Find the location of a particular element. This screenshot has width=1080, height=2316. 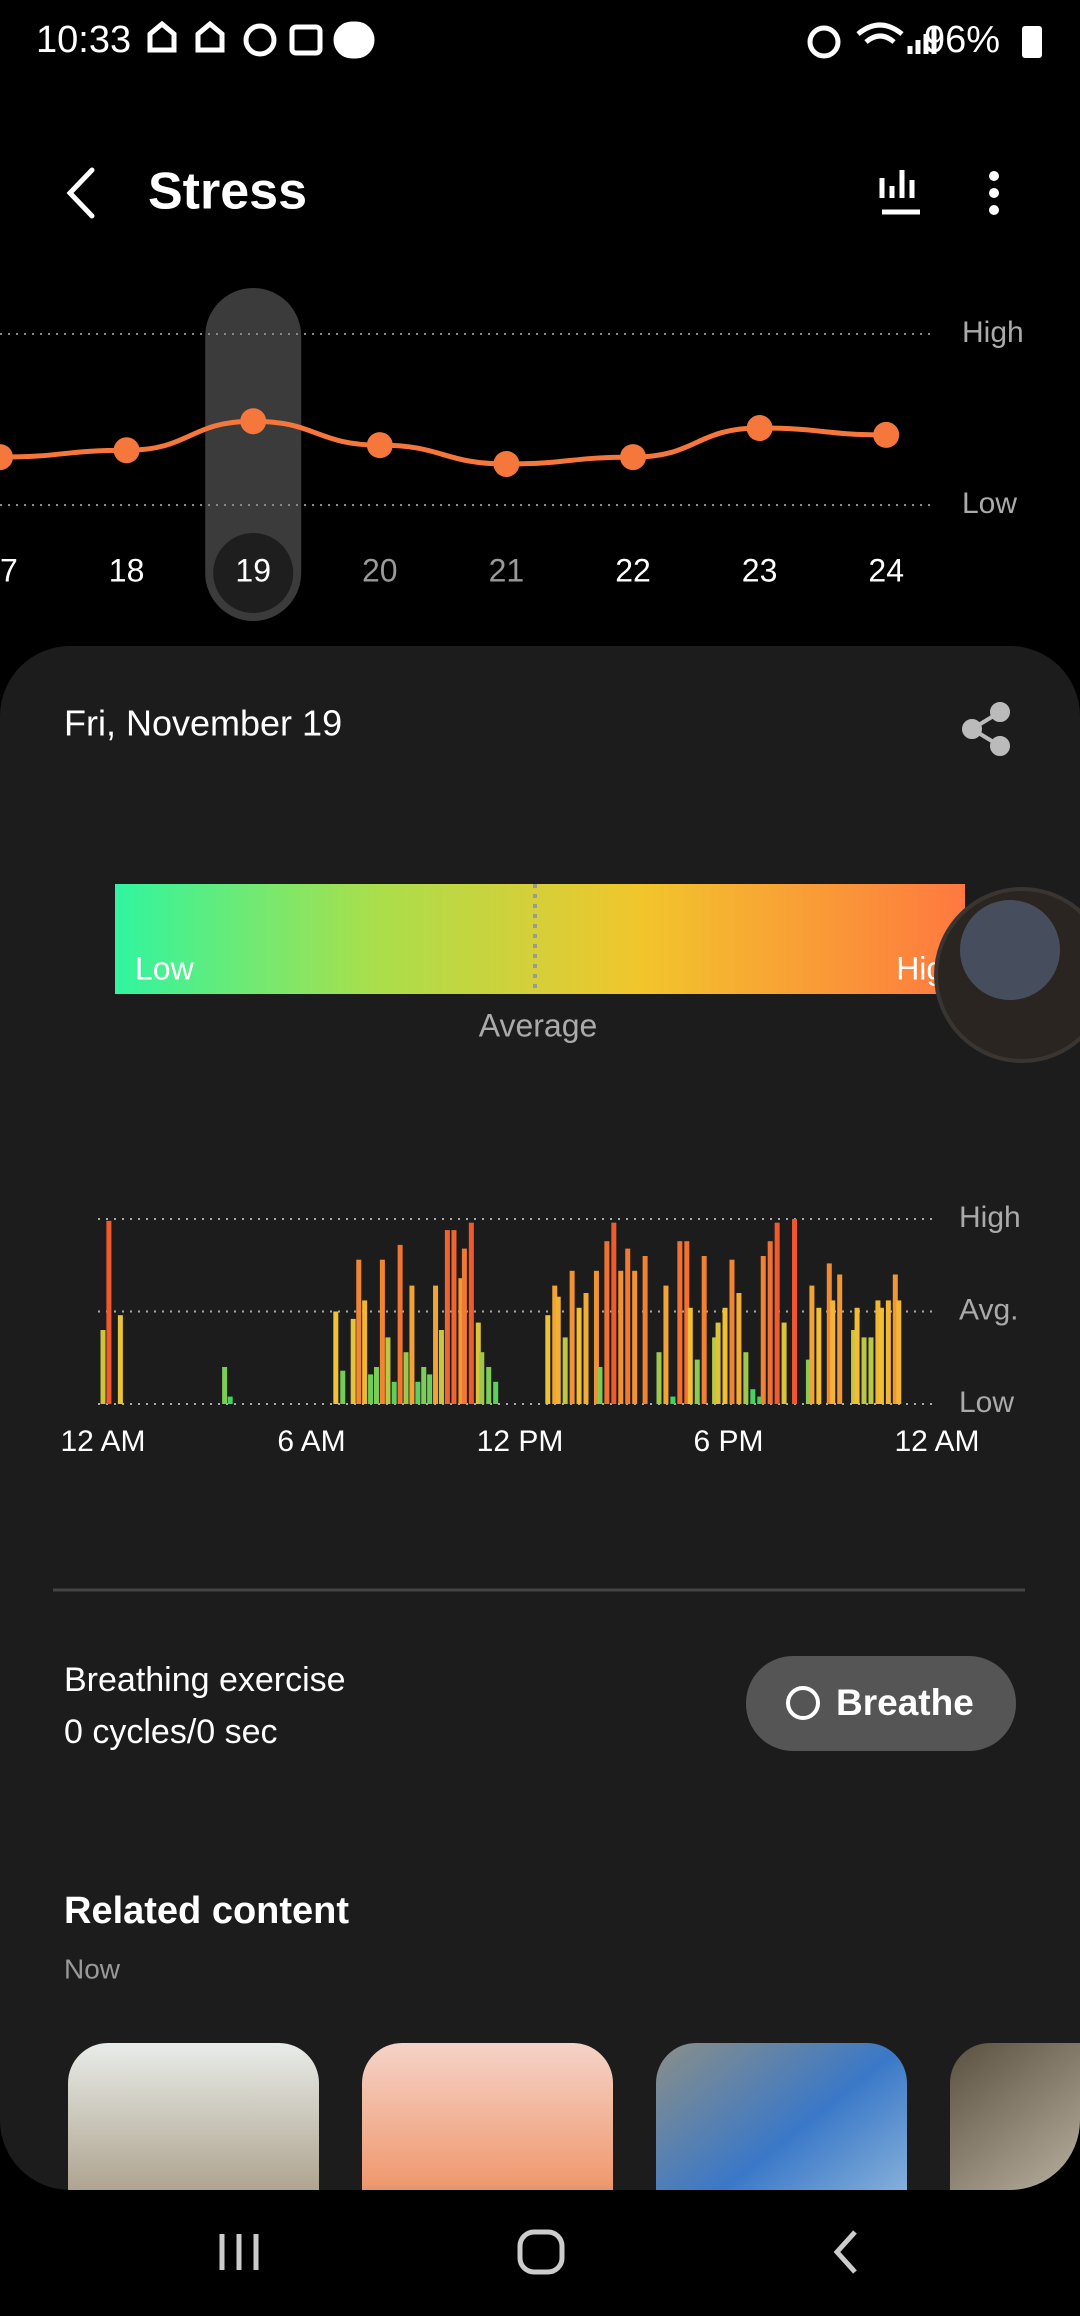

photo-detail is located at coordinates (1010, 950).